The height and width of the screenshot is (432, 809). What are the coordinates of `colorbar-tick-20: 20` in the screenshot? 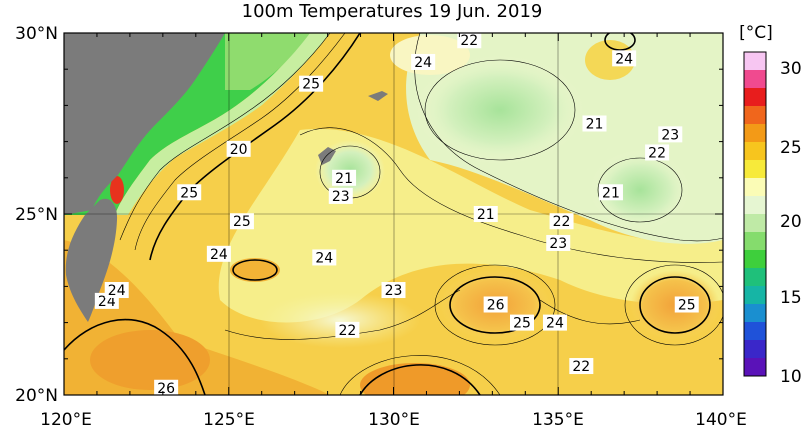 It's located at (791, 222).